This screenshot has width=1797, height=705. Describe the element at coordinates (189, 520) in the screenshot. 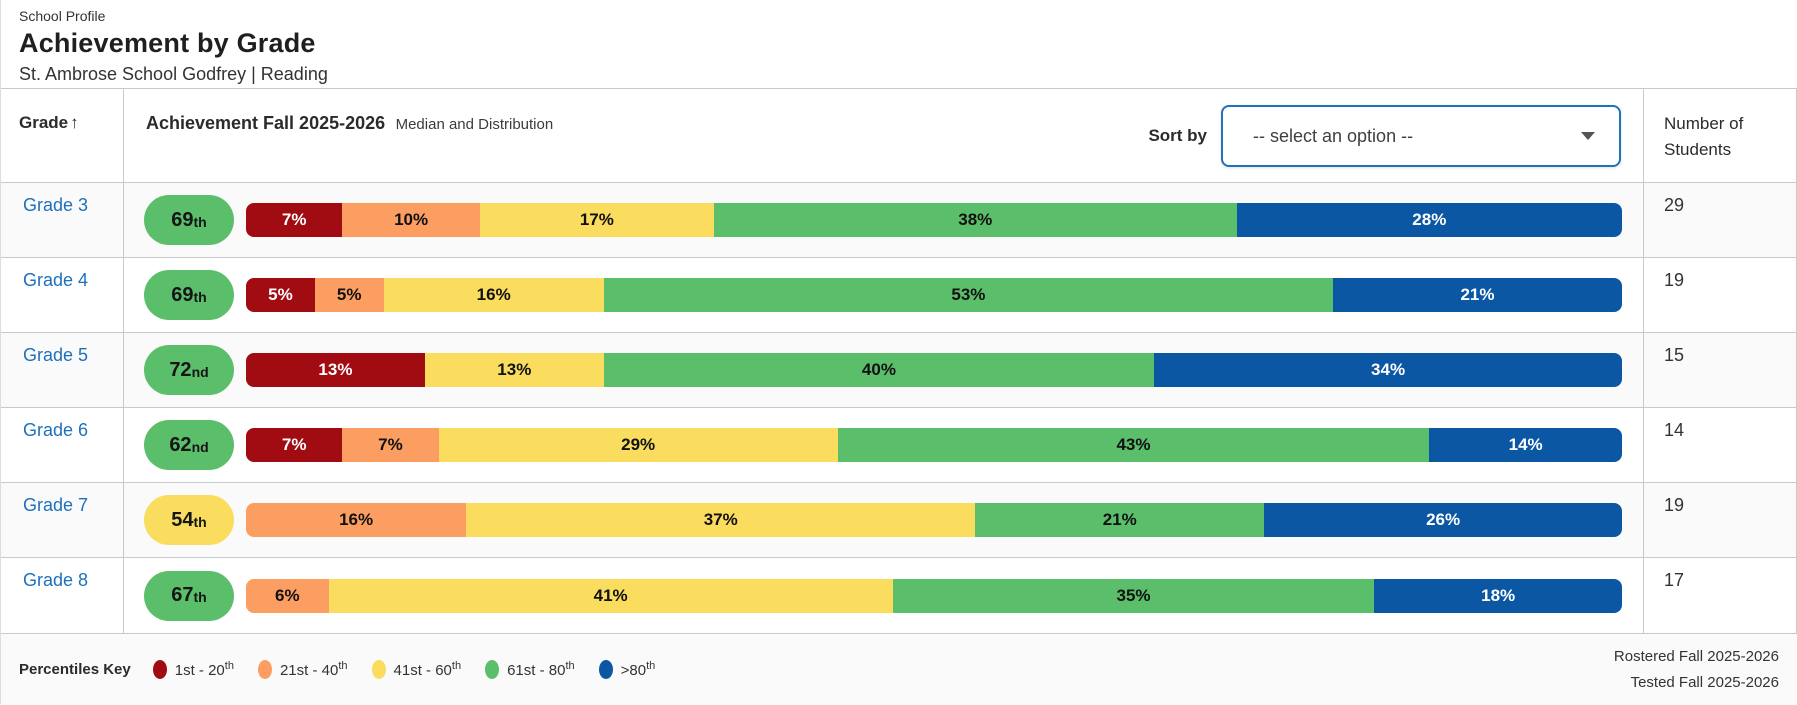

I see `median-percentile-badge: 54 th` at that location.